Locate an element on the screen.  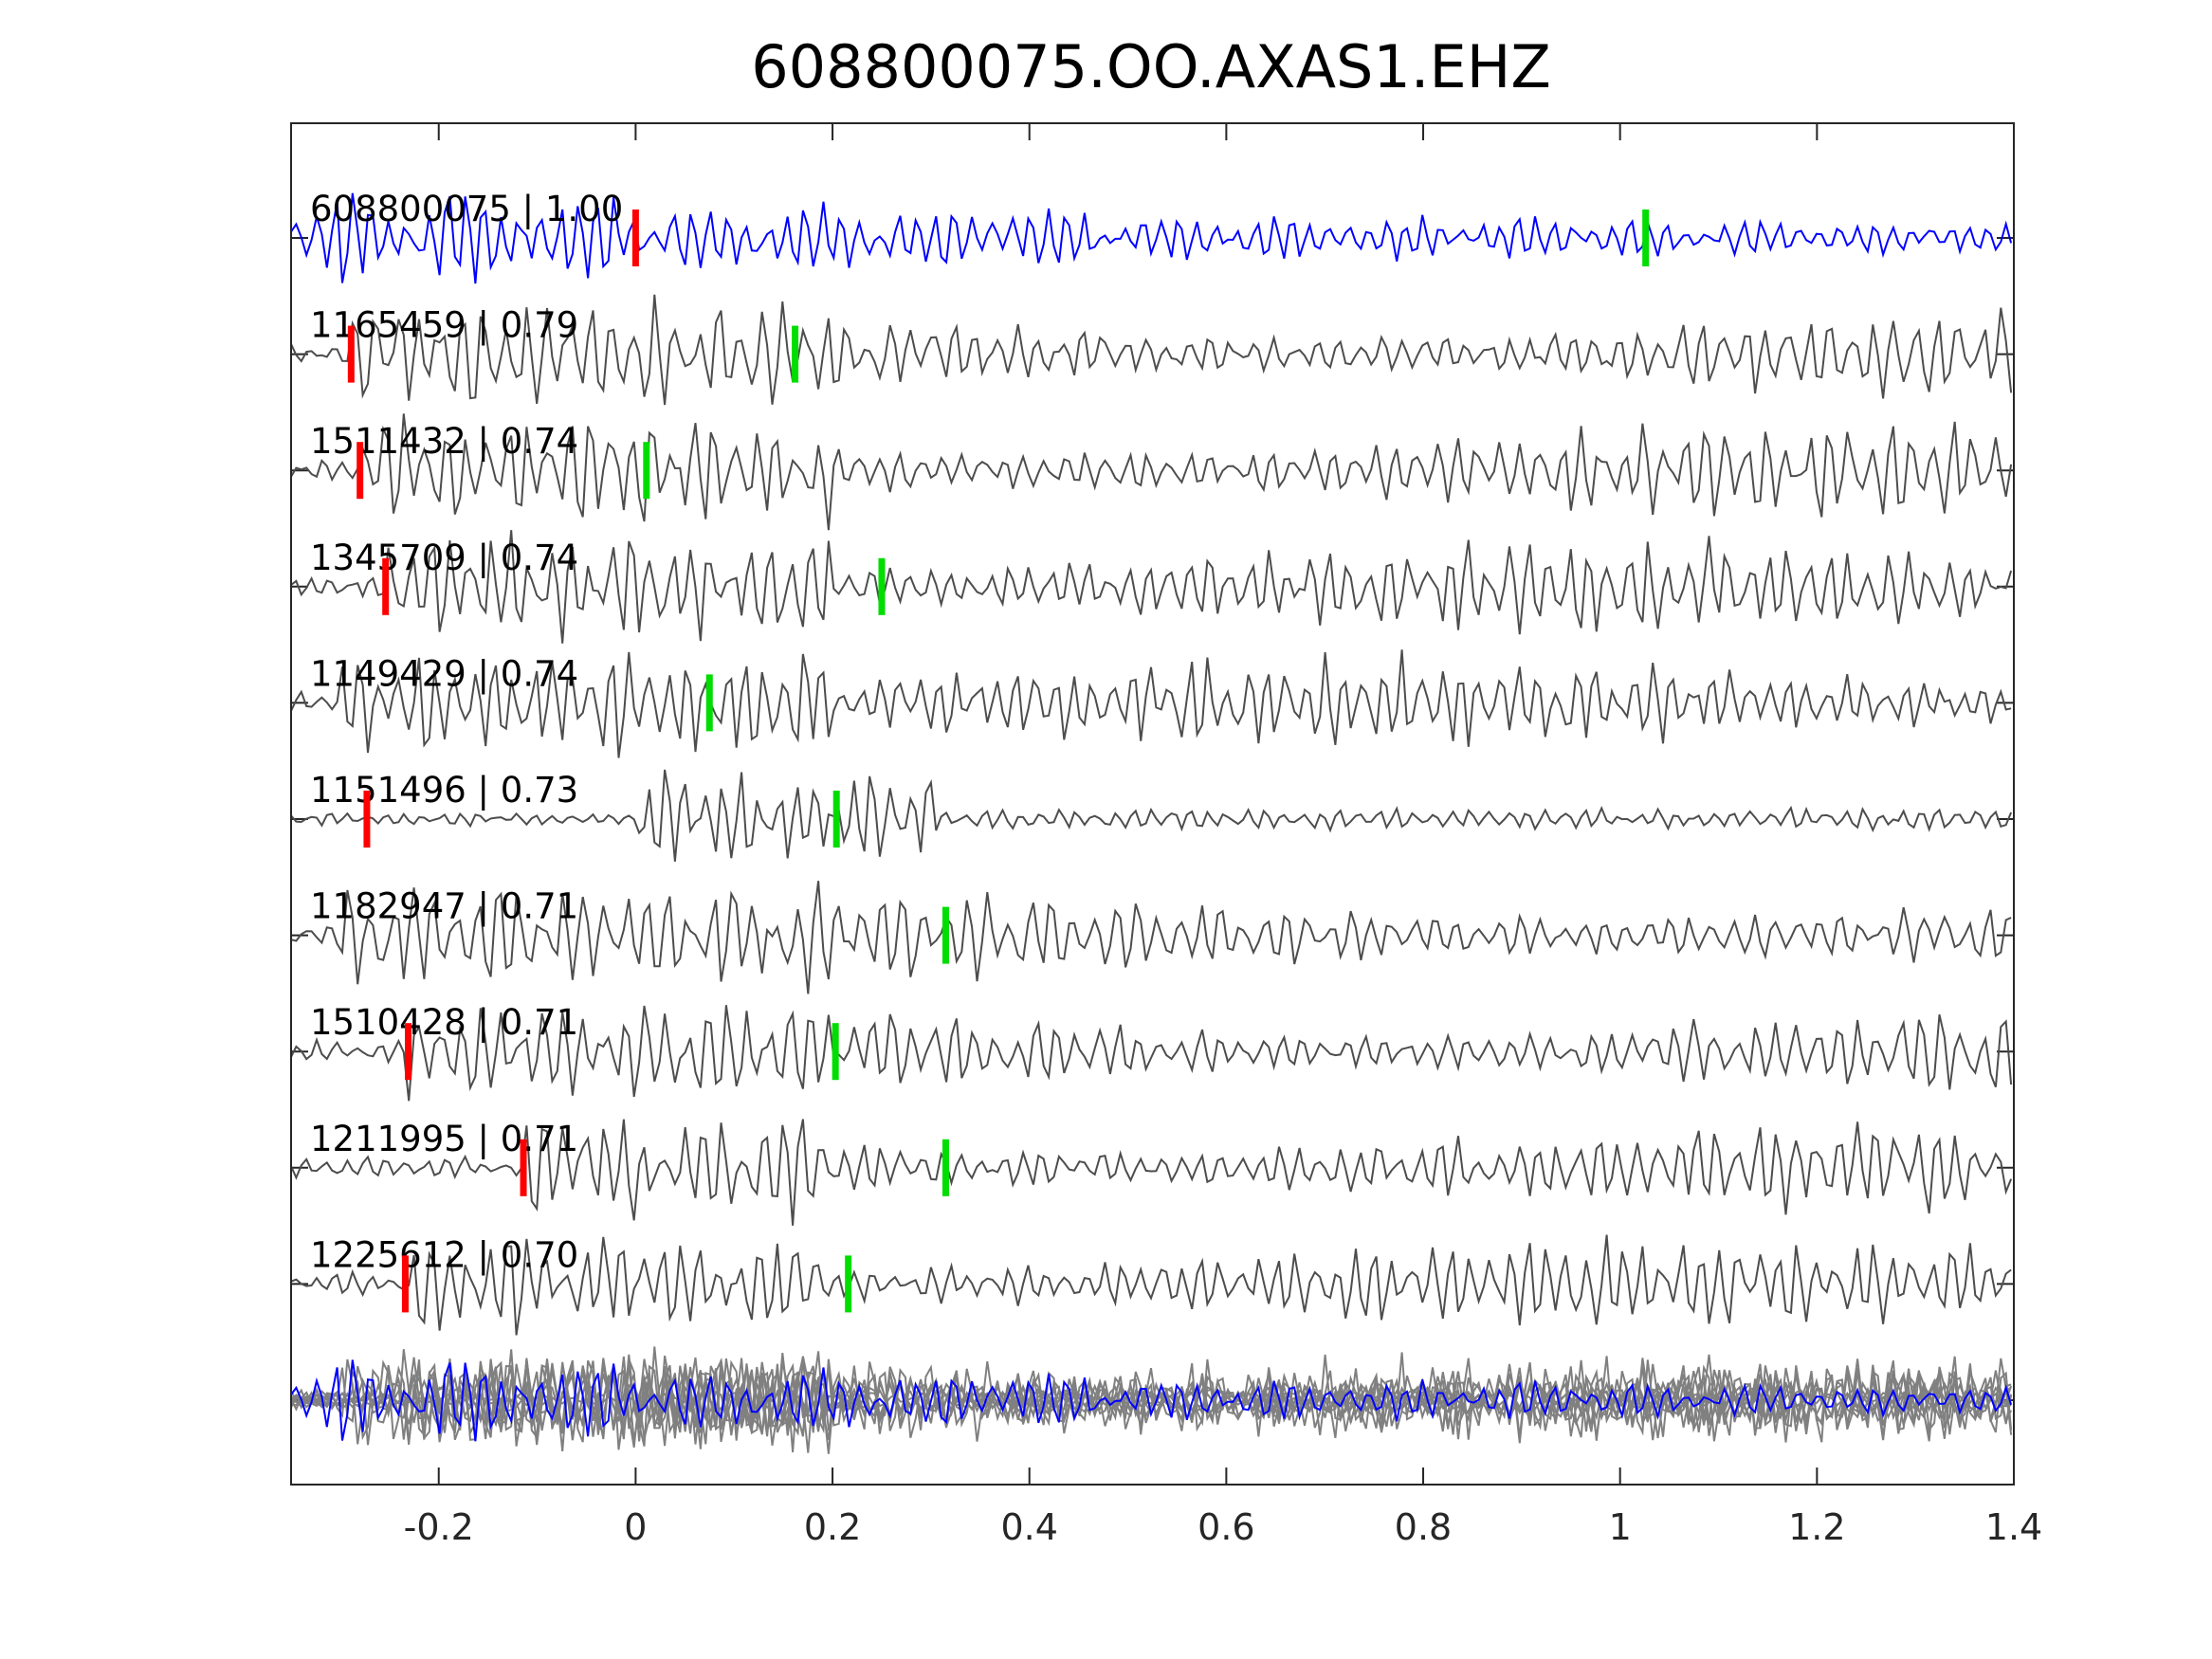
trace-608800075: 608800075 | 1.00 is located at coordinates (1152, 236).